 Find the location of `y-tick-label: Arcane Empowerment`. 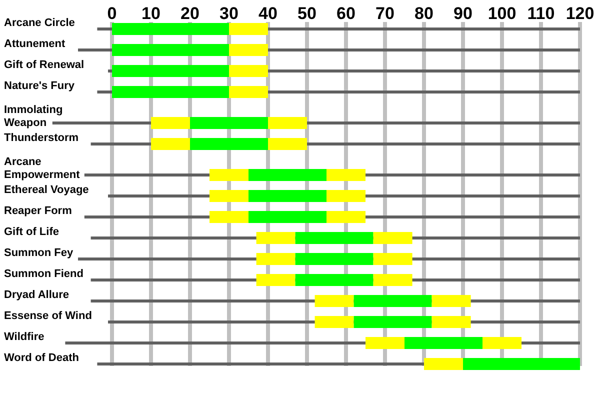

y-tick-label: Arcane Empowerment is located at coordinates (42, 168).